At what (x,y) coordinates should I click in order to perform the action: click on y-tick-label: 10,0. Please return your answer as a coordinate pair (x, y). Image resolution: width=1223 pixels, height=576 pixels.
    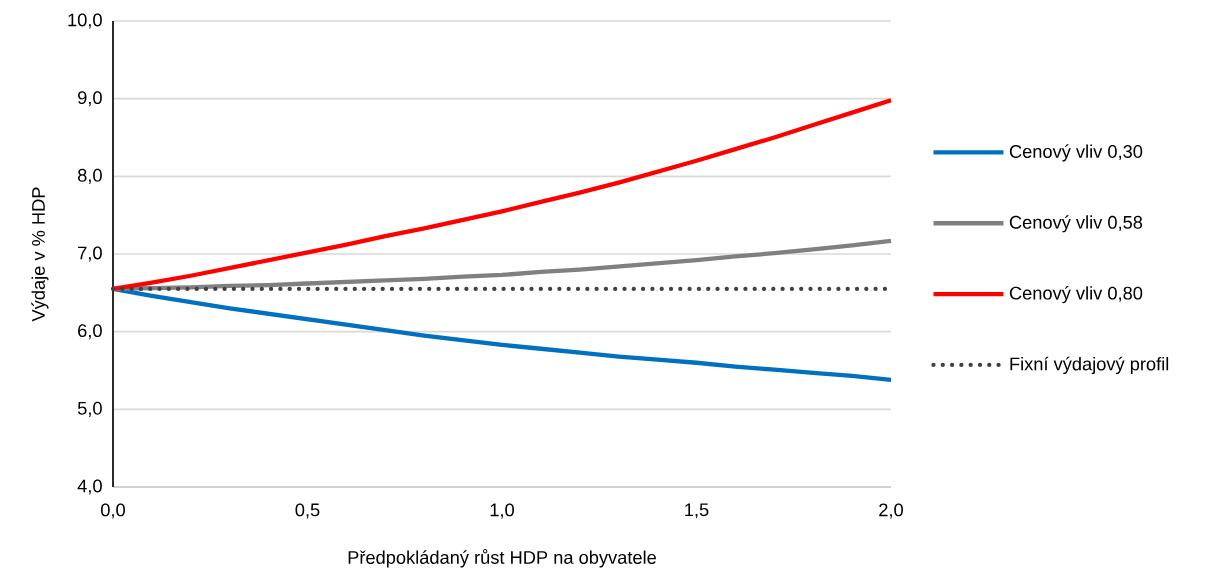
    Looking at the image, I should click on (85, 21).